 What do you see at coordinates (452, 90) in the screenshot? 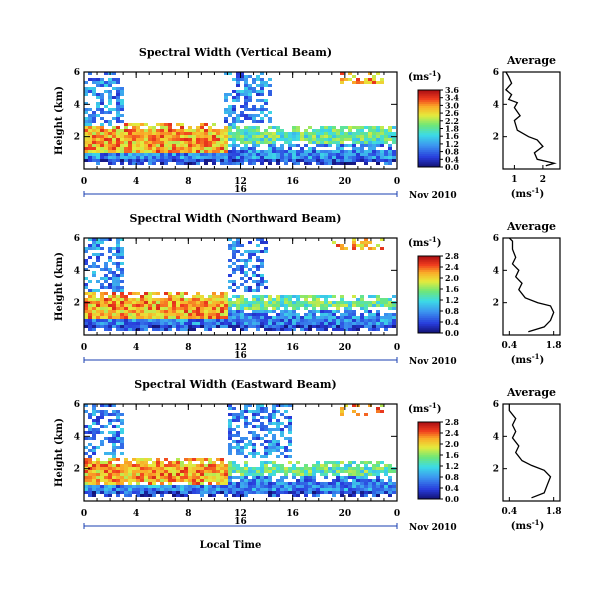
I see `colorbar-tick-label: 3.6` at bounding box center [452, 90].